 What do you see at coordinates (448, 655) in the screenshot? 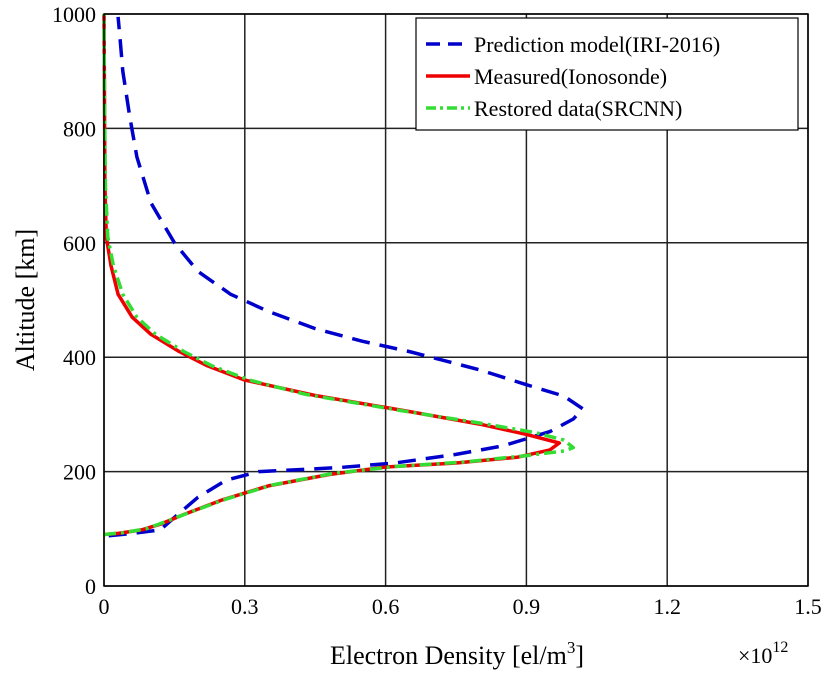
I see `x-axis-label-main: Electron Density [el/m` at bounding box center [448, 655].